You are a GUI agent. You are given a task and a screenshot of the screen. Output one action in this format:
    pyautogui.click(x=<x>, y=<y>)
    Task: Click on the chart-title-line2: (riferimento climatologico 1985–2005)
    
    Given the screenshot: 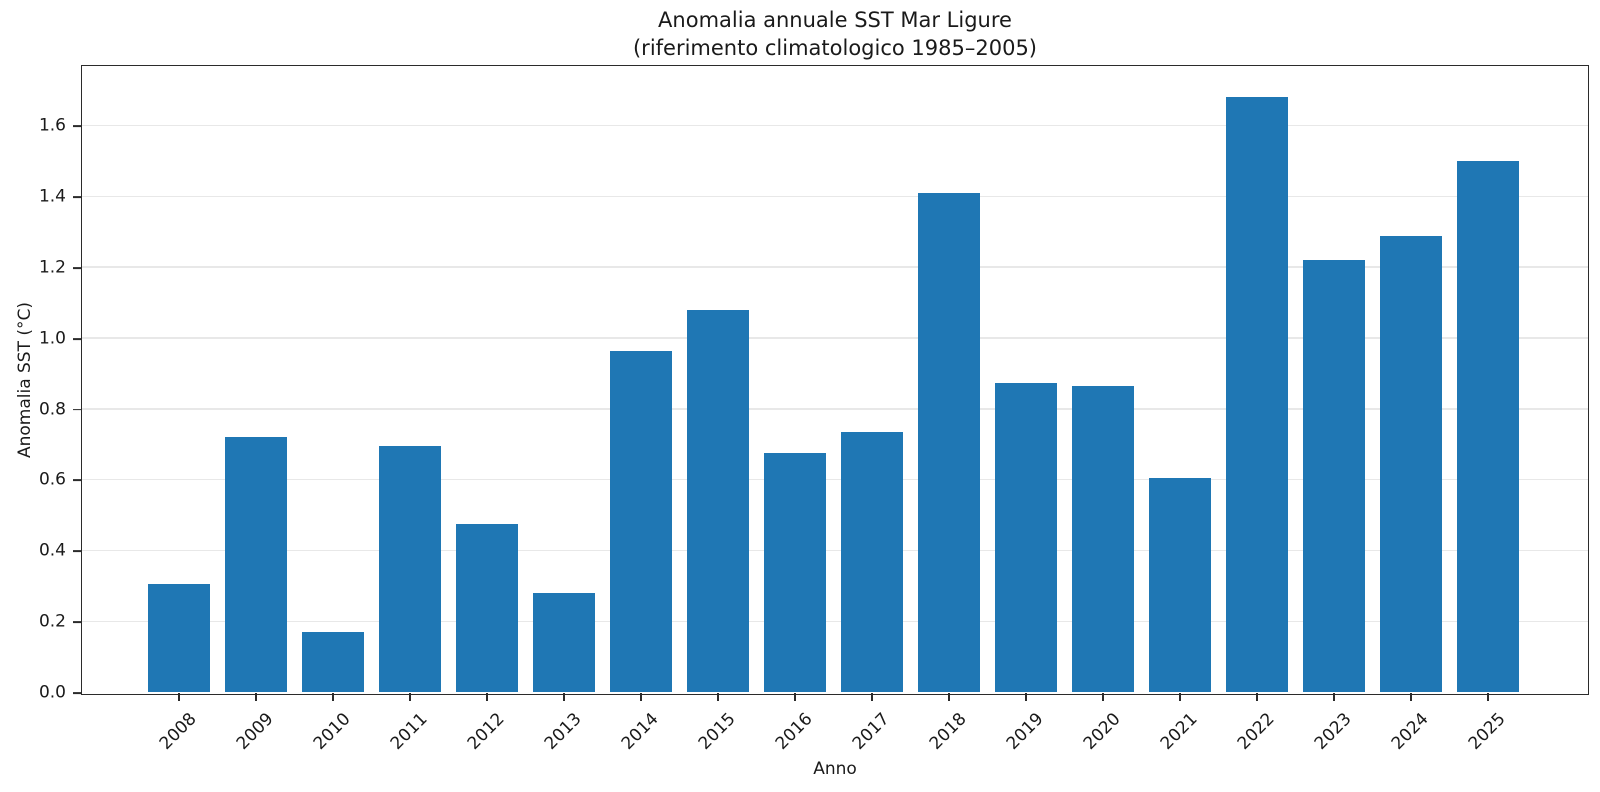 What is the action you would take?
    pyautogui.click(x=835, y=48)
    